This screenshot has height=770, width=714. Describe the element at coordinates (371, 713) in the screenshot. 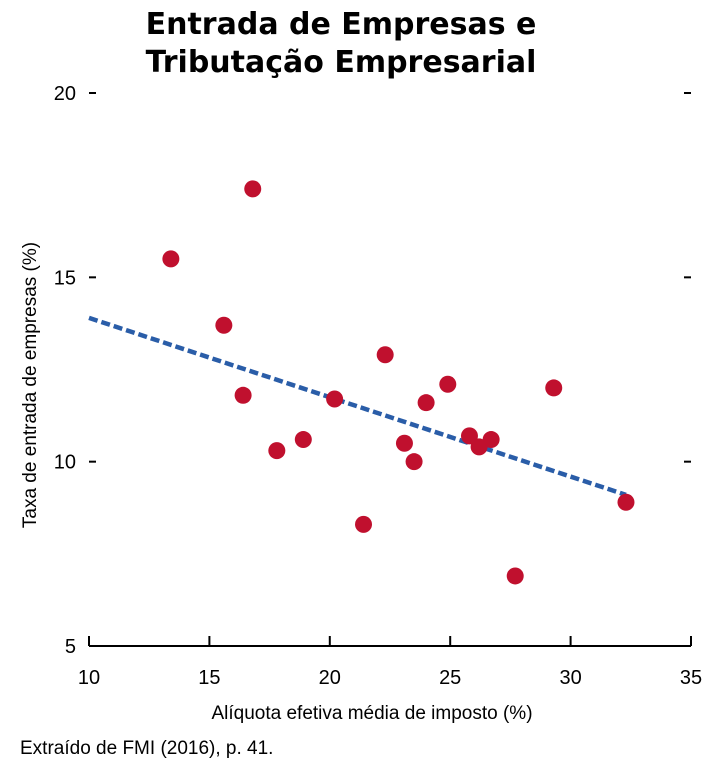

I see `x-axis-label: Alíquota efetiva média de imposto (%)` at that location.